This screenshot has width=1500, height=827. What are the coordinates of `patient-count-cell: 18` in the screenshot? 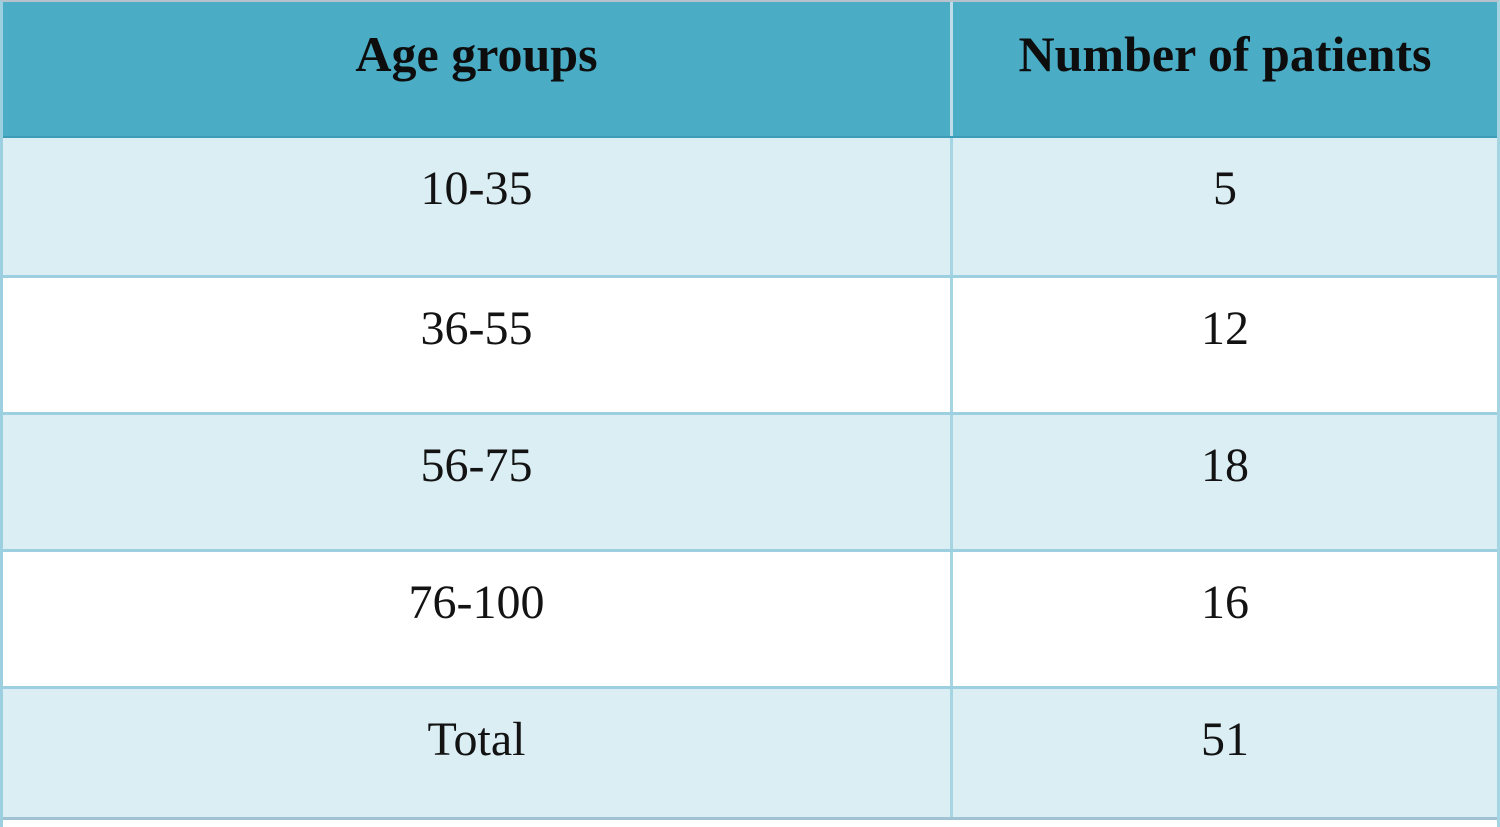 It's located at (1225, 465).